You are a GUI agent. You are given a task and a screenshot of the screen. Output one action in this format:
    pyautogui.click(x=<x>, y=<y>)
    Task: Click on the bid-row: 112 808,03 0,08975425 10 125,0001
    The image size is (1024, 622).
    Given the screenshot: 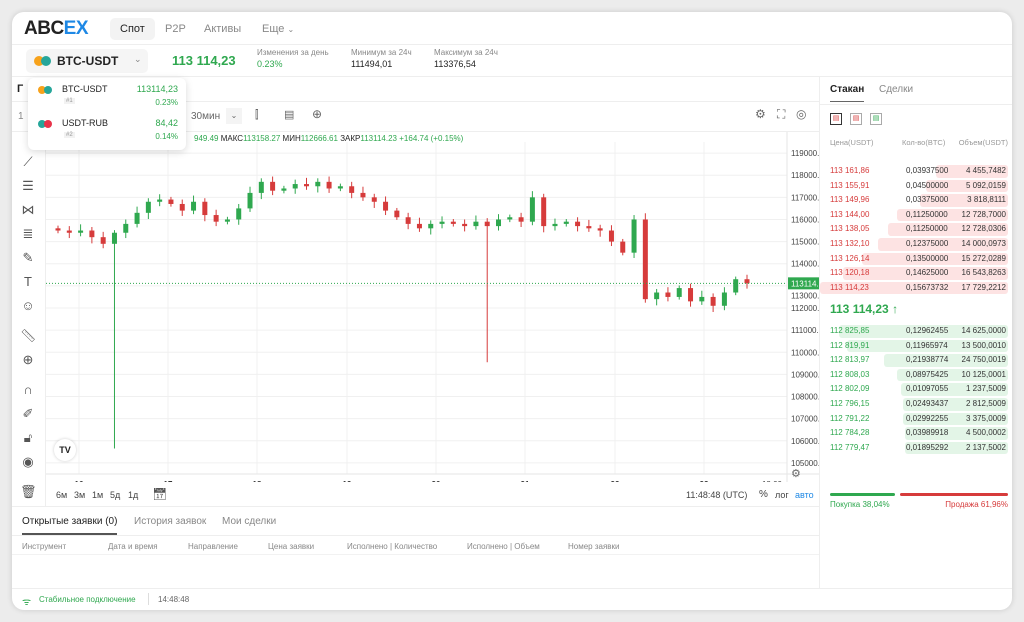 What is the action you would take?
    pyautogui.click(x=916, y=375)
    